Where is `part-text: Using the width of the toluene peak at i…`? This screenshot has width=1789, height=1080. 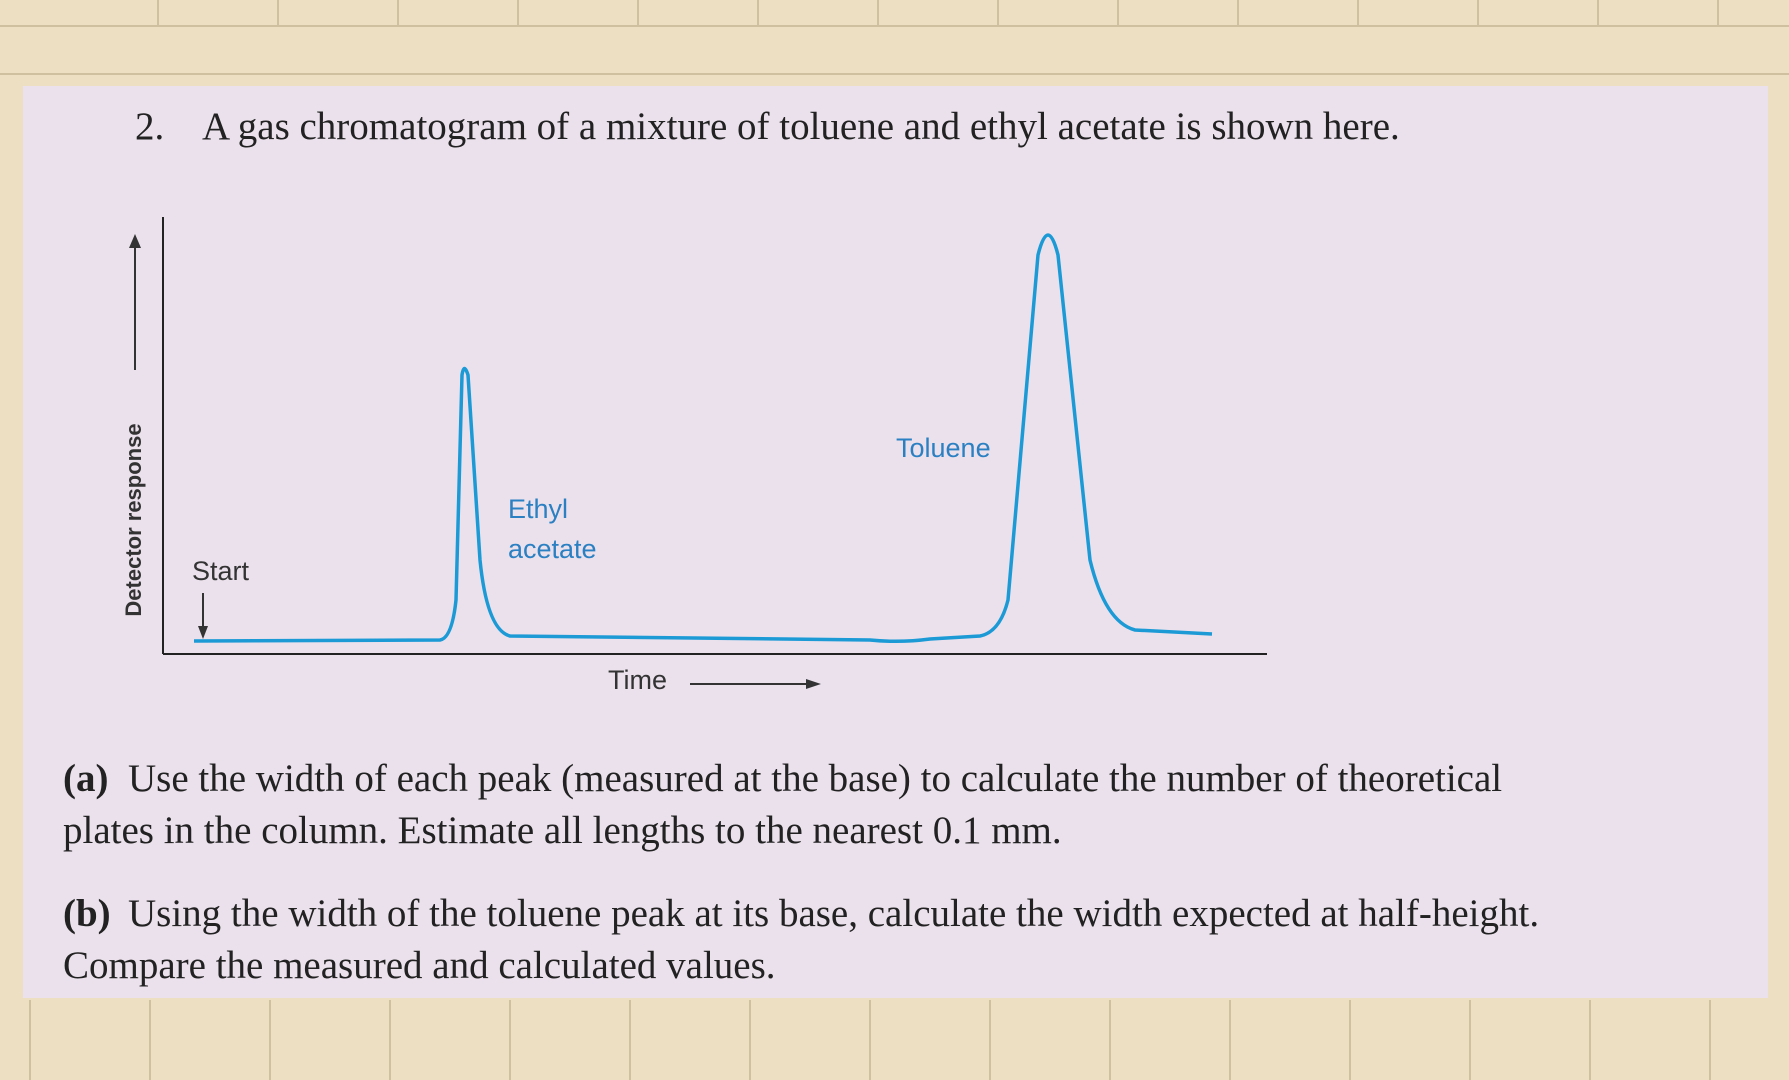
part-text: Using the width of the toluene peak at i… is located at coordinates (834, 913).